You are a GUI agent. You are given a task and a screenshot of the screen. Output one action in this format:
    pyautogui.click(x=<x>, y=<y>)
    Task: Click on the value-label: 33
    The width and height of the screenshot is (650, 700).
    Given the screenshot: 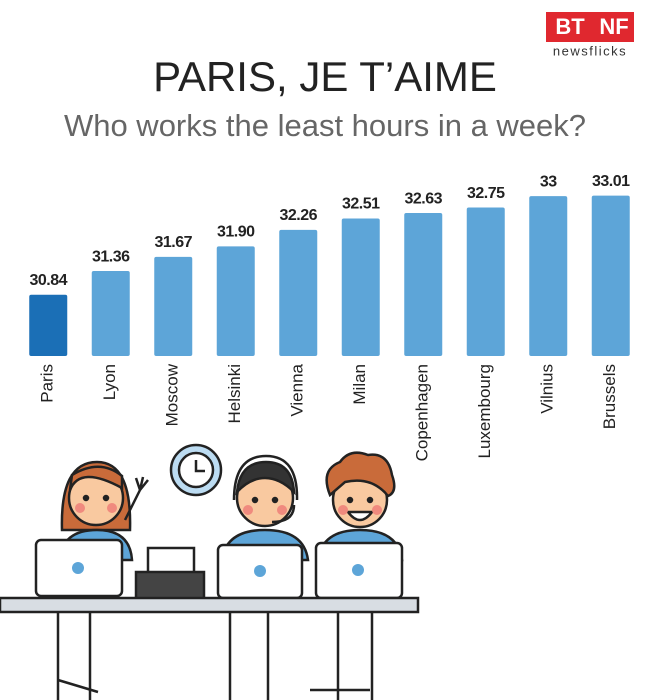 What is the action you would take?
    pyautogui.click(x=548, y=181)
    